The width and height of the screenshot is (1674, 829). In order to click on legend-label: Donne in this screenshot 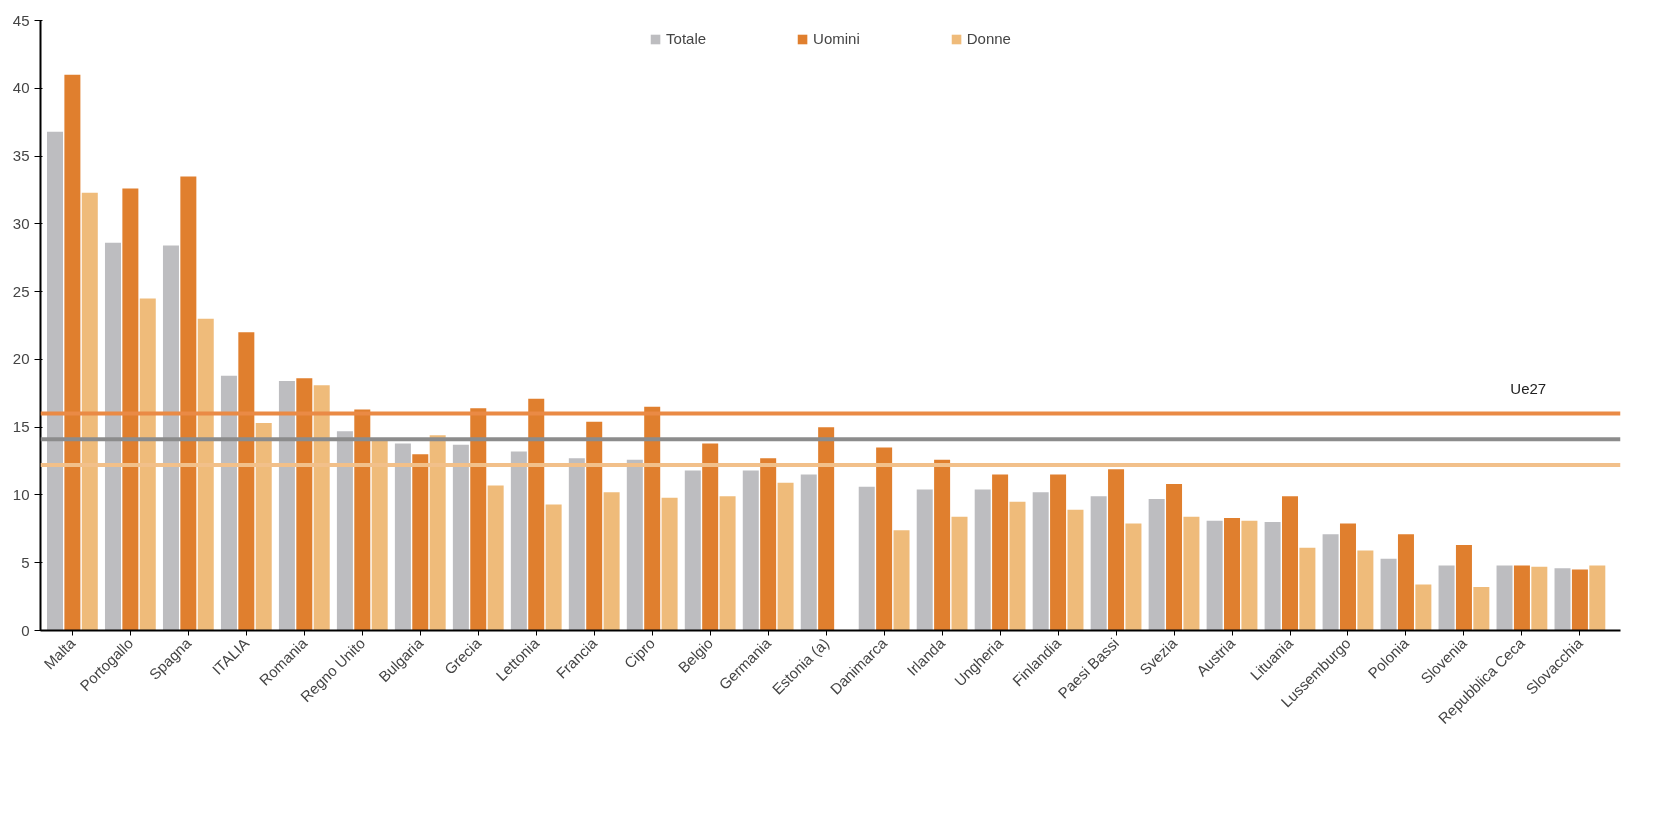, I will do `click(988, 38)`.